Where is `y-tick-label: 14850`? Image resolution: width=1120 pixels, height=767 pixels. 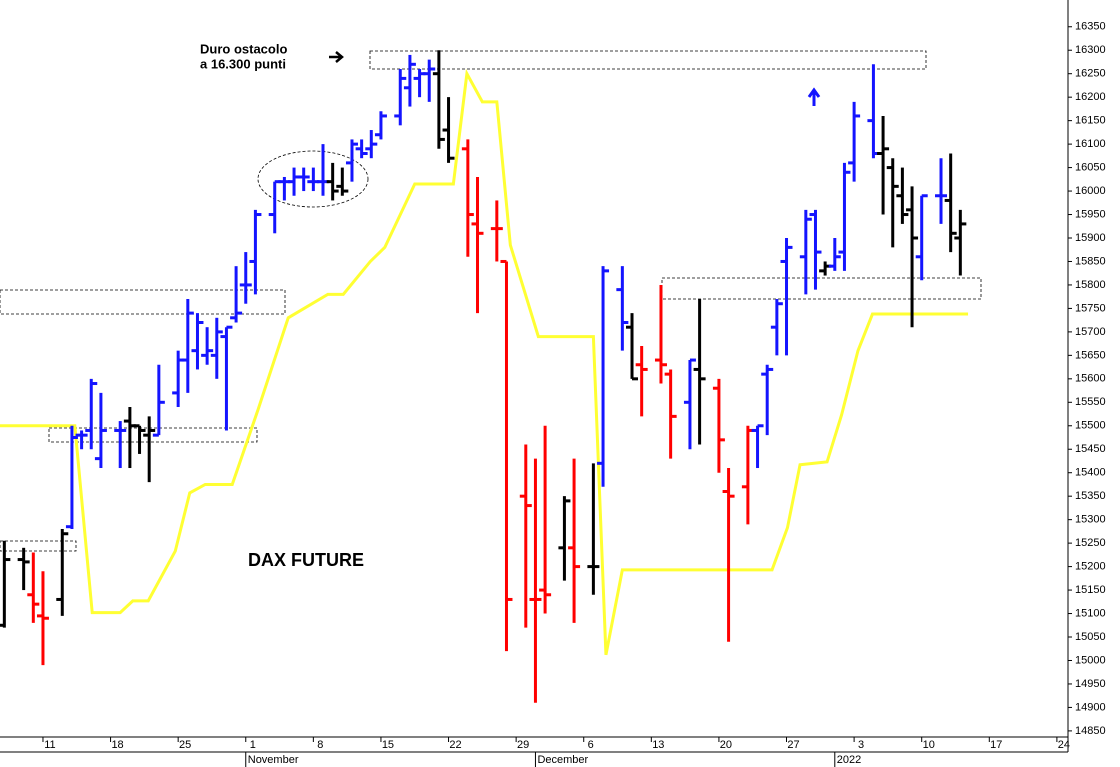
y-tick-label: 14850 is located at coordinates (1090, 731).